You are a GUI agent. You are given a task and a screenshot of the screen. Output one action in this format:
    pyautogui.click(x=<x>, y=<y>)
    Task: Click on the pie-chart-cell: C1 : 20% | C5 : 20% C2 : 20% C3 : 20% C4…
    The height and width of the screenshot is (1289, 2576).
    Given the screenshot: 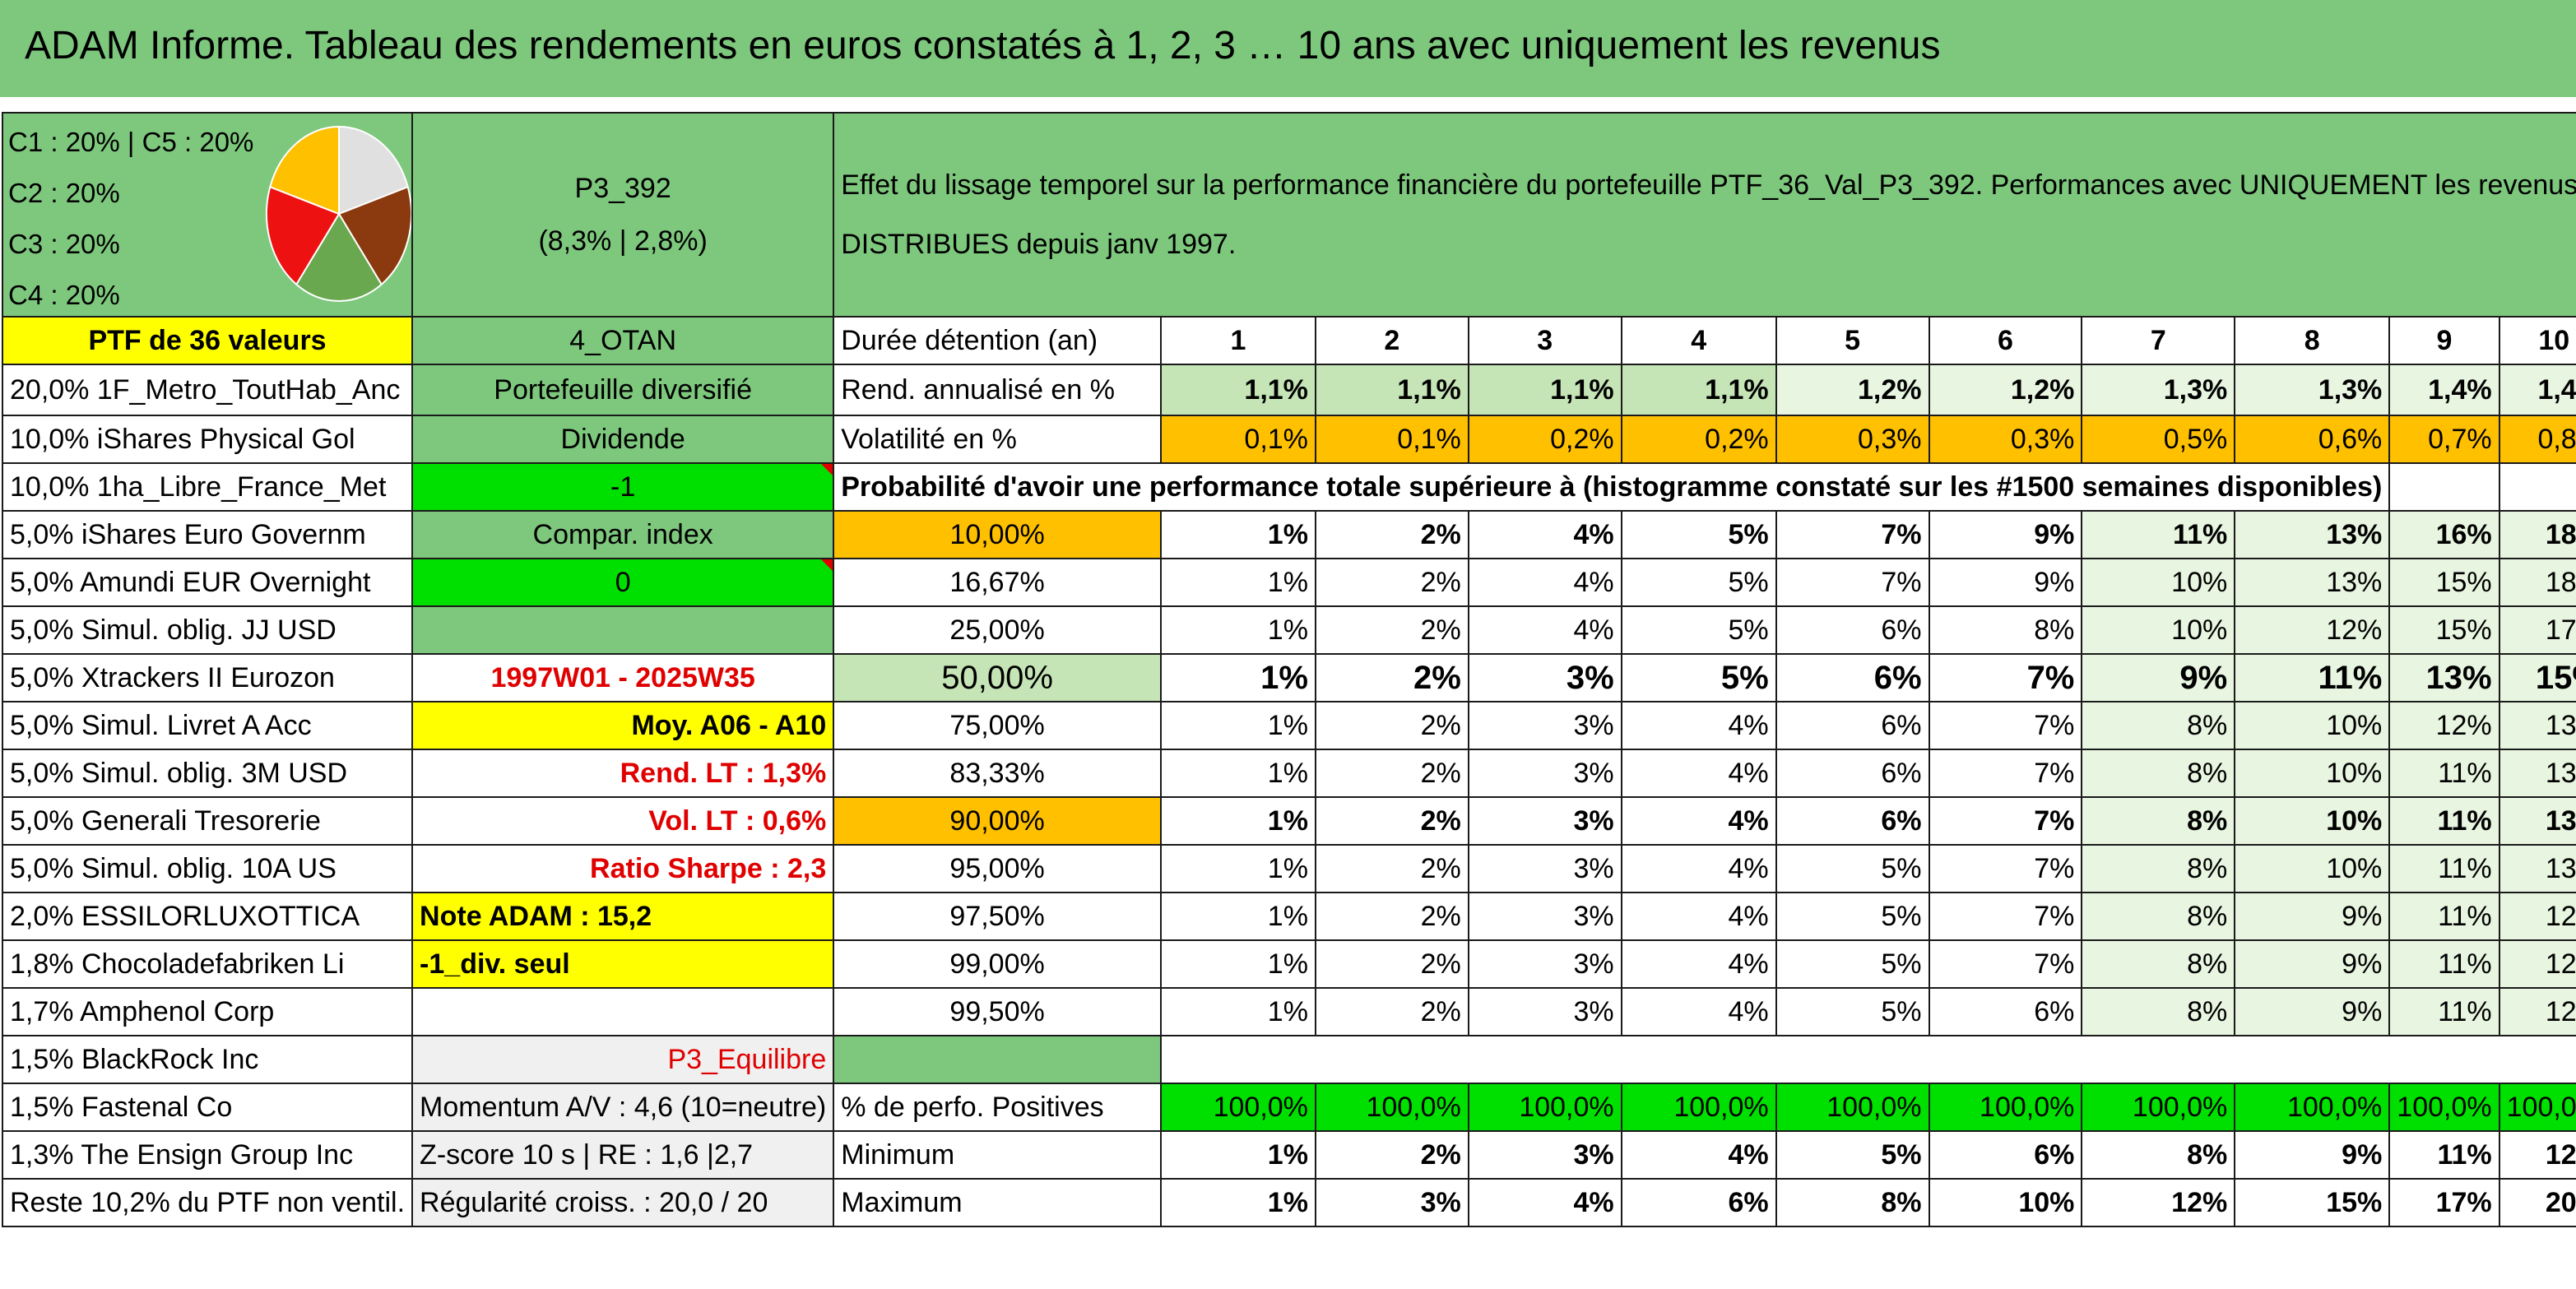 What is the action you would take?
    pyautogui.click(x=208, y=215)
    